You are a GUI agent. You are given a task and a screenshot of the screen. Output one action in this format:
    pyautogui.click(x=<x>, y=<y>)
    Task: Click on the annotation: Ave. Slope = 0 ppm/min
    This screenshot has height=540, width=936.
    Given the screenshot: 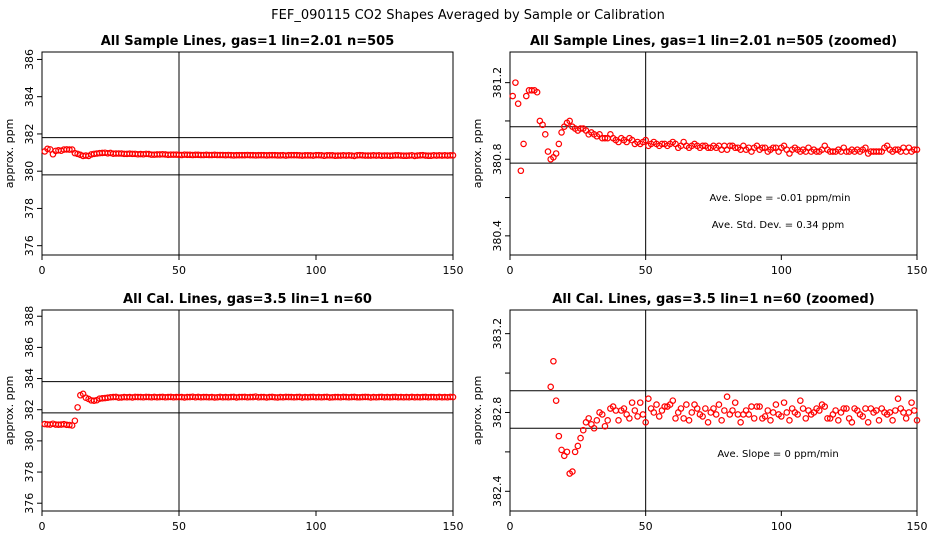 What is the action you would take?
    pyautogui.click(x=777, y=454)
    